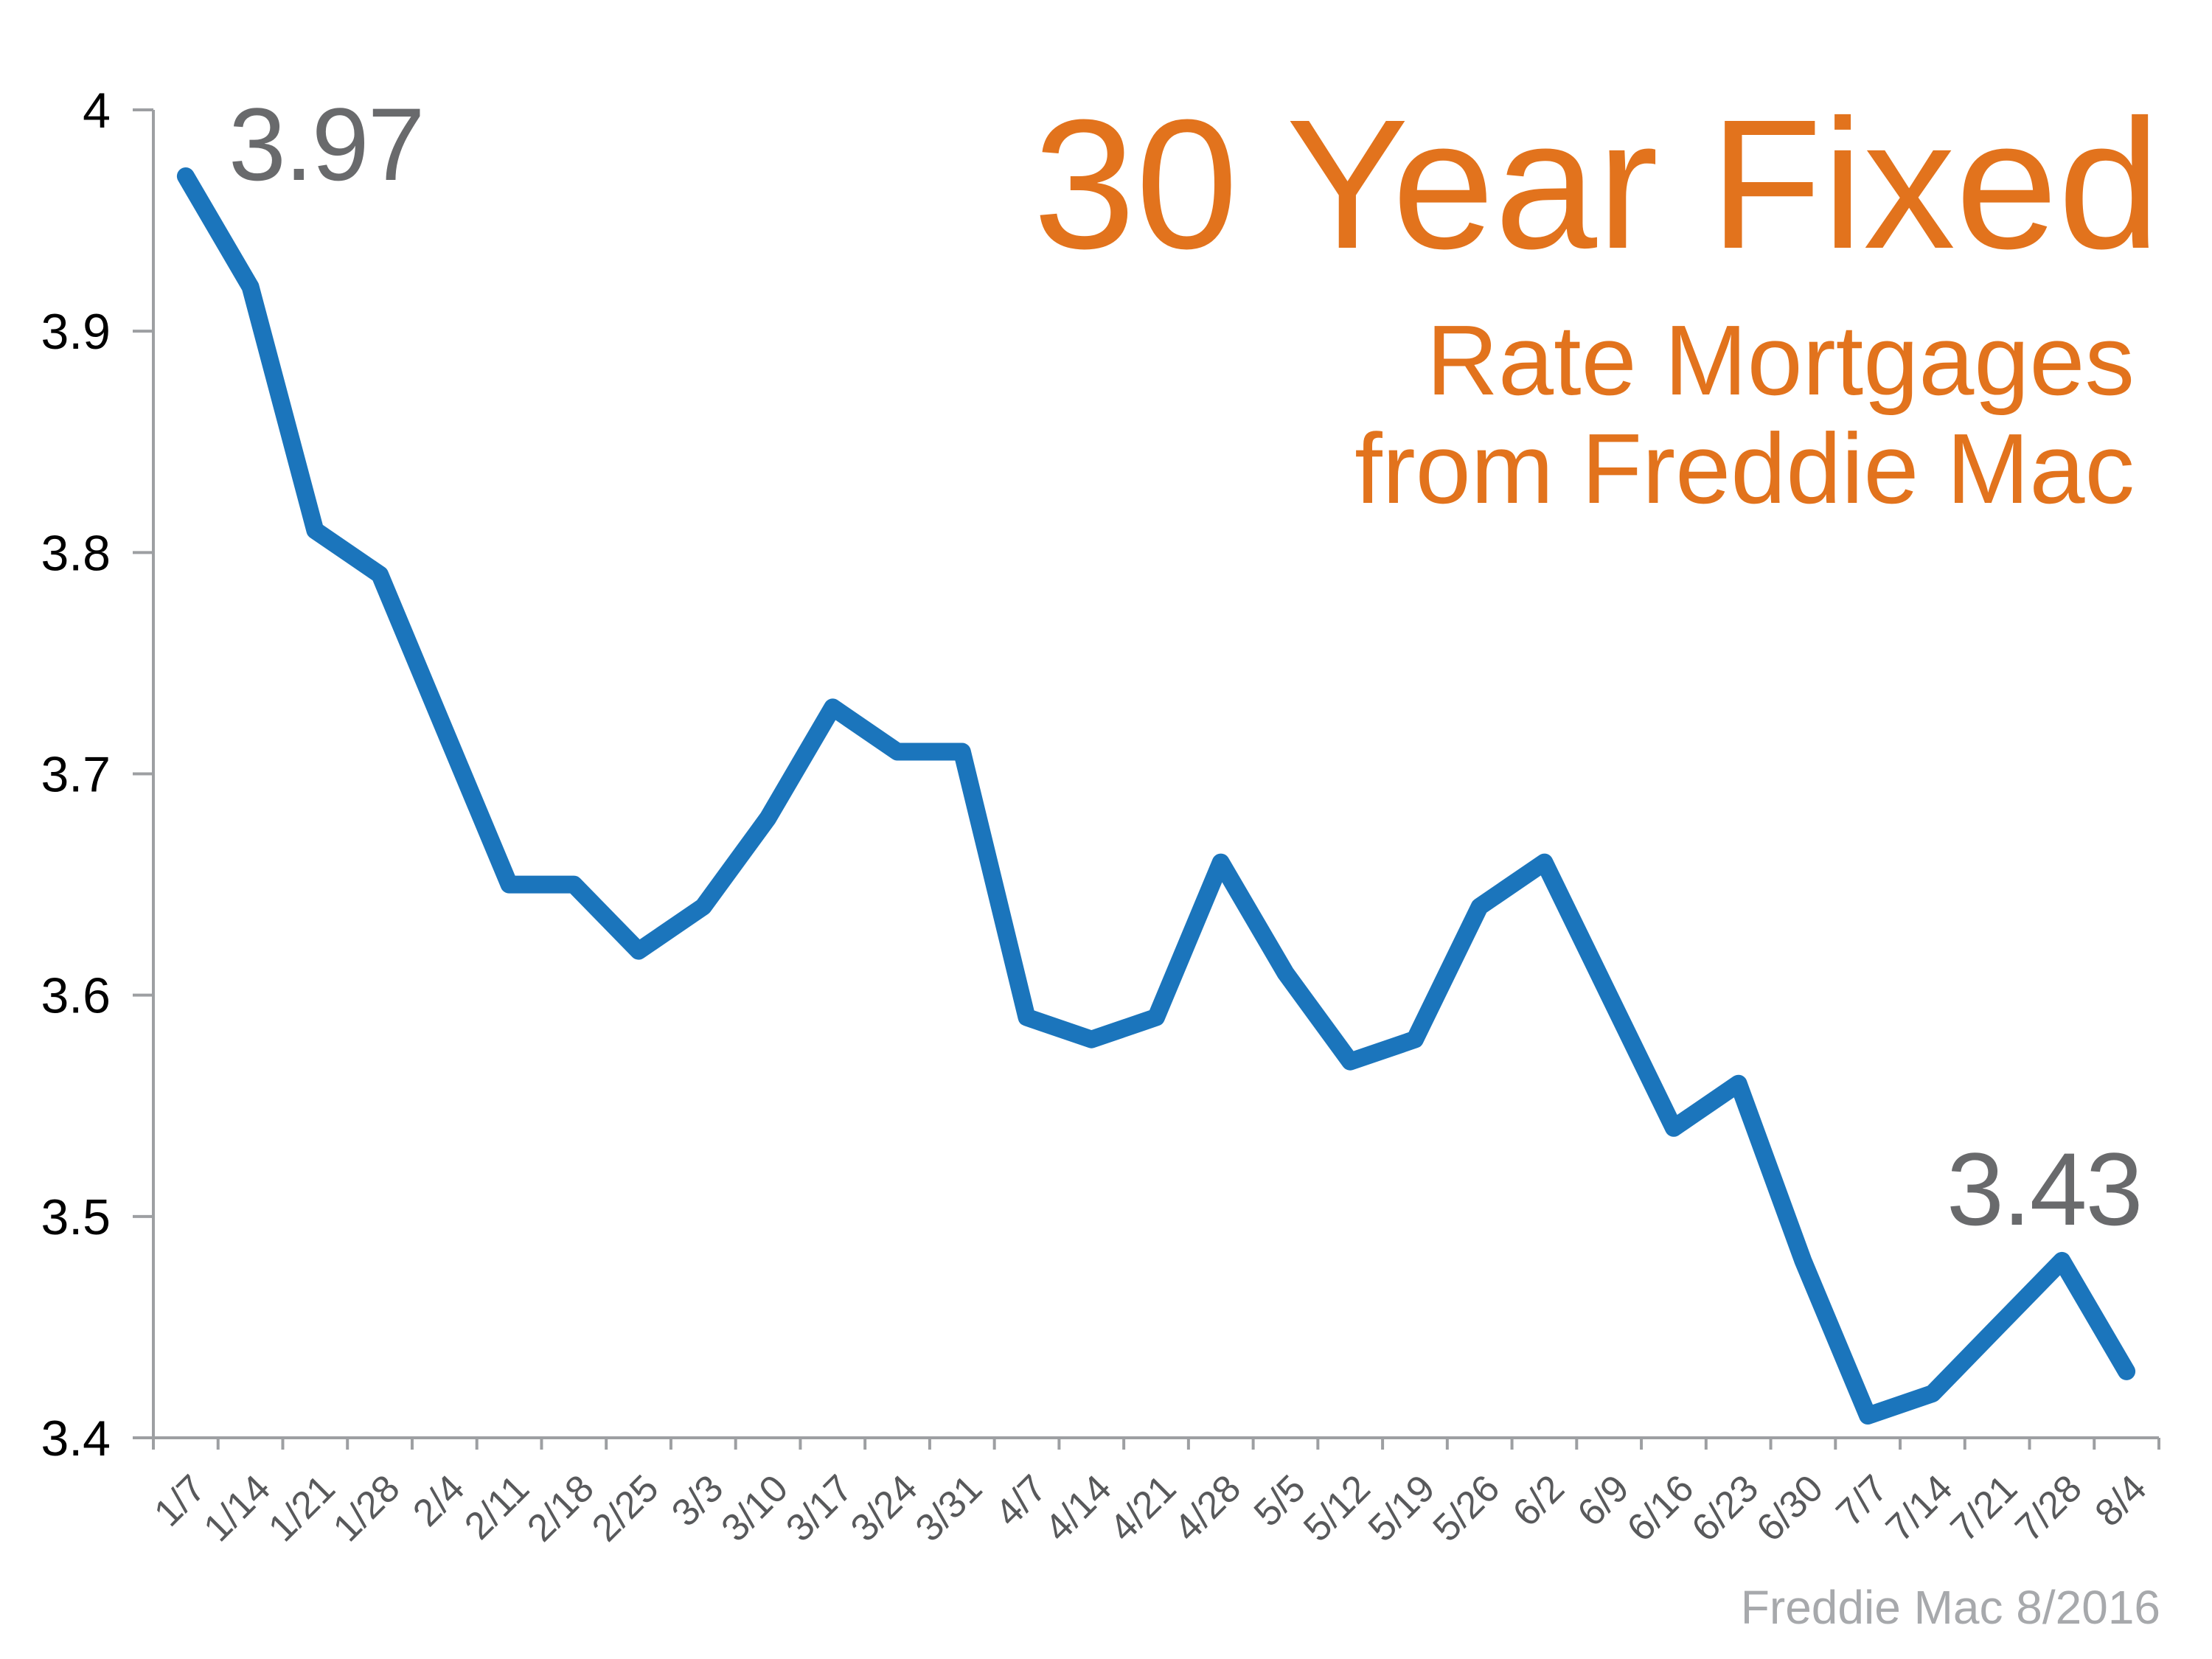  What do you see at coordinates (1337, 1508) in the screenshot?
I see `x-tick-label: 5/12` at bounding box center [1337, 1508].